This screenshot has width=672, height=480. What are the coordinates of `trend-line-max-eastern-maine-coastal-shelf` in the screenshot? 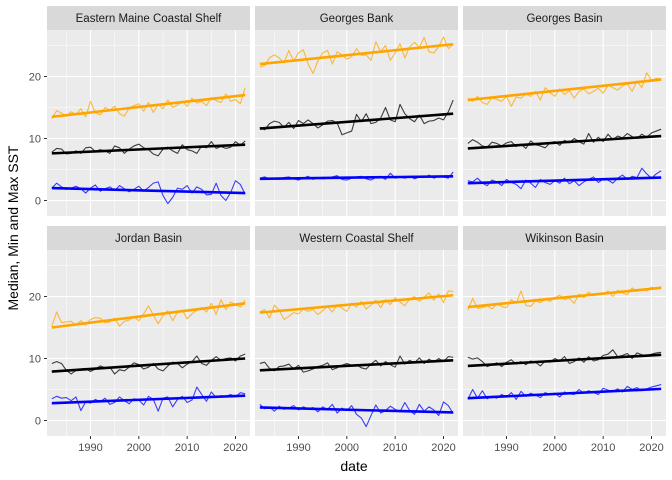 It's located at (148, 106).